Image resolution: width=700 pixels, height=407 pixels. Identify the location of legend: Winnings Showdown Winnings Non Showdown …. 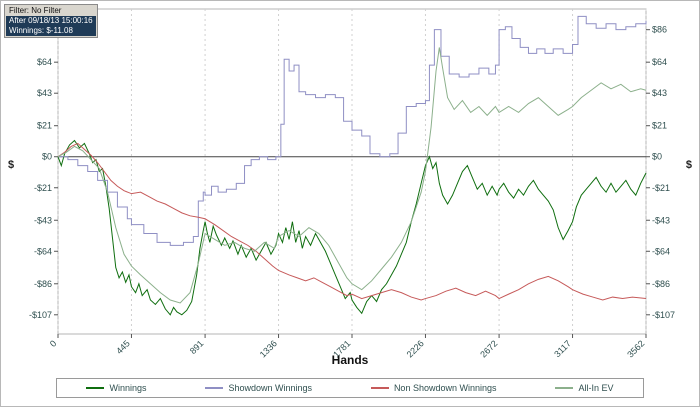
(350, 388).